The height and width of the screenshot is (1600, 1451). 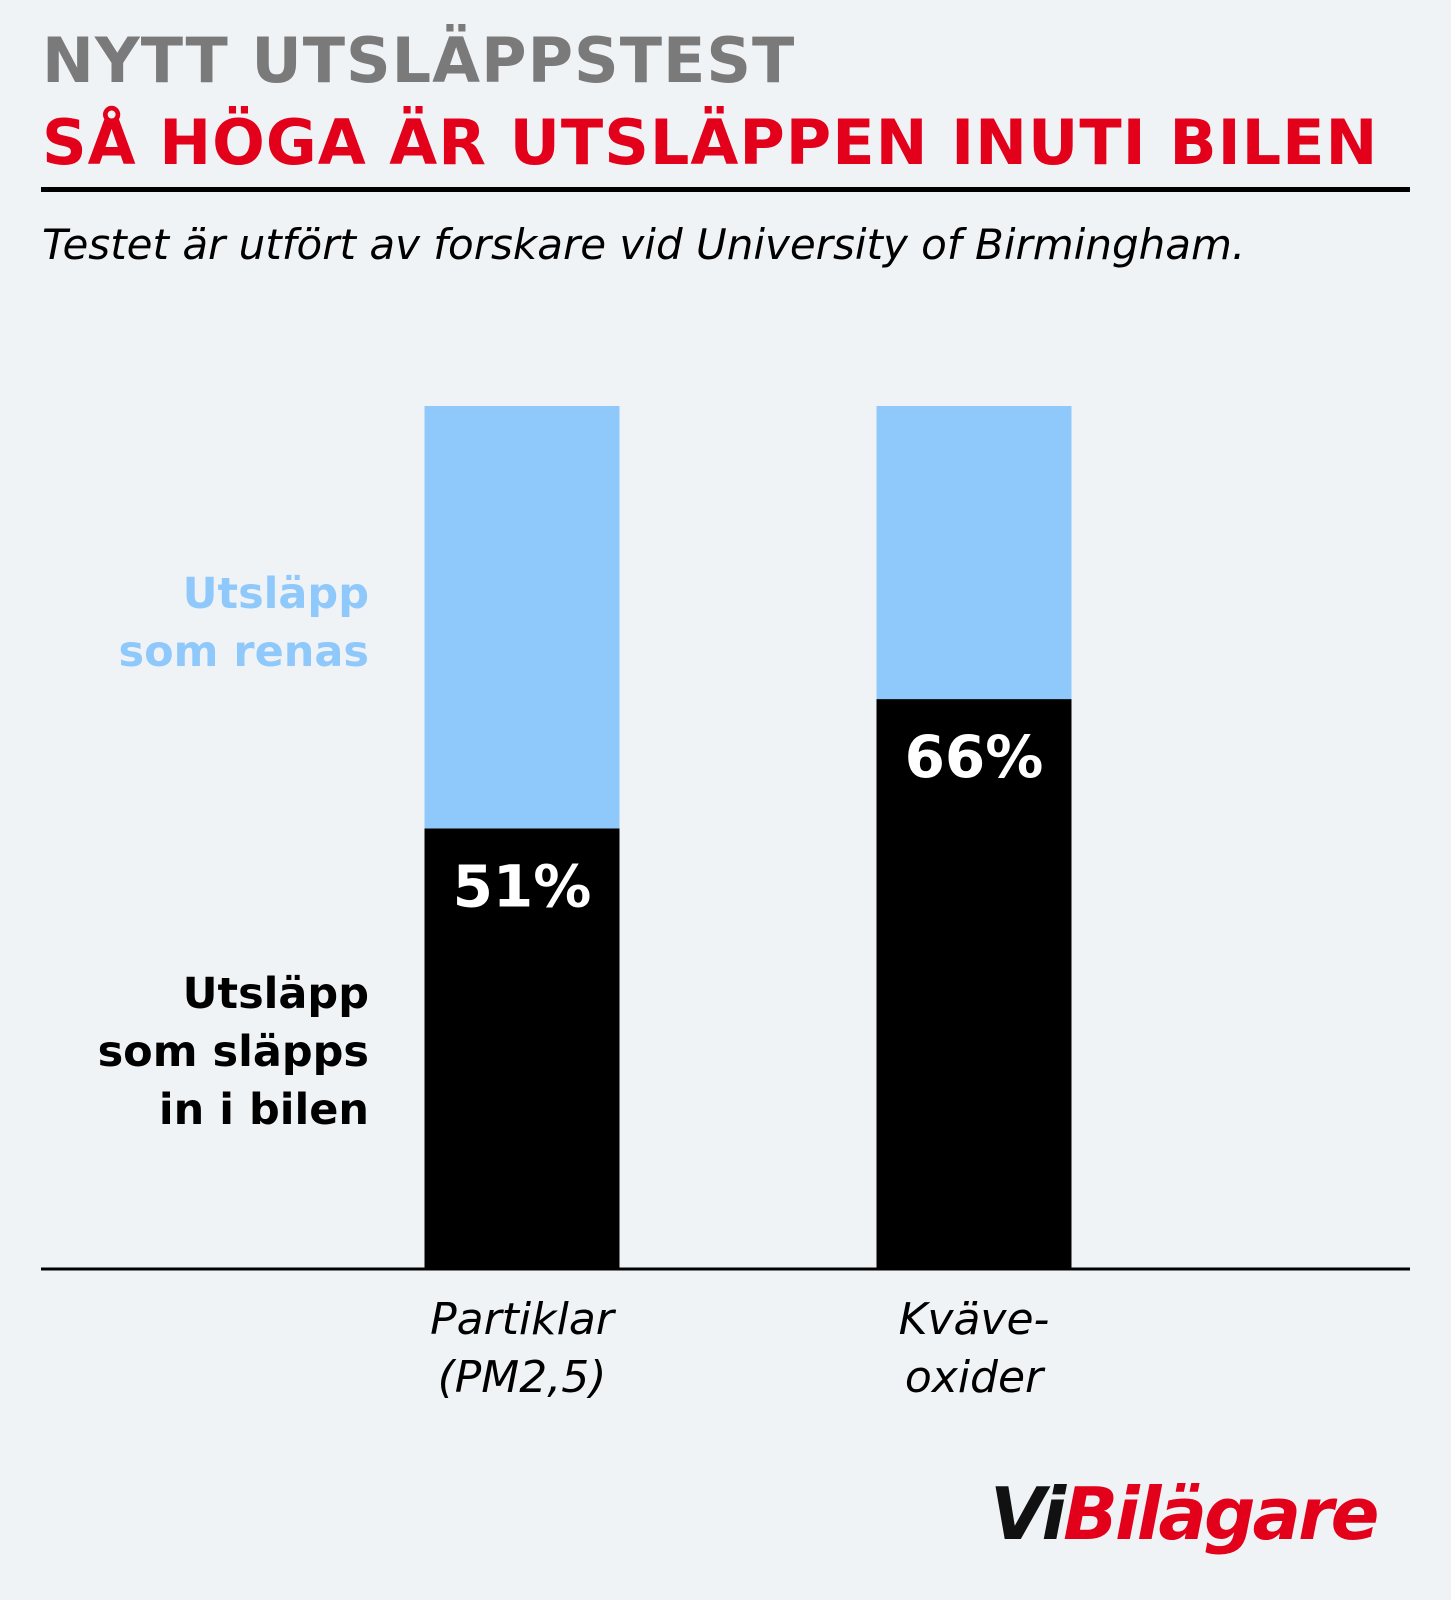 I want to click on logo-part-vi: Vi, so click(x=1028, y=1514).